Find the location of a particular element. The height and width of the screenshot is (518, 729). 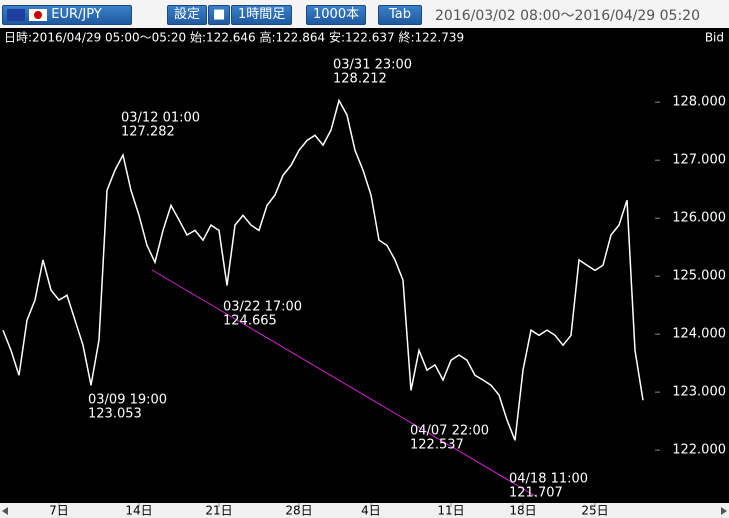

tab-button: Tab is located at coordinates (400, 15).